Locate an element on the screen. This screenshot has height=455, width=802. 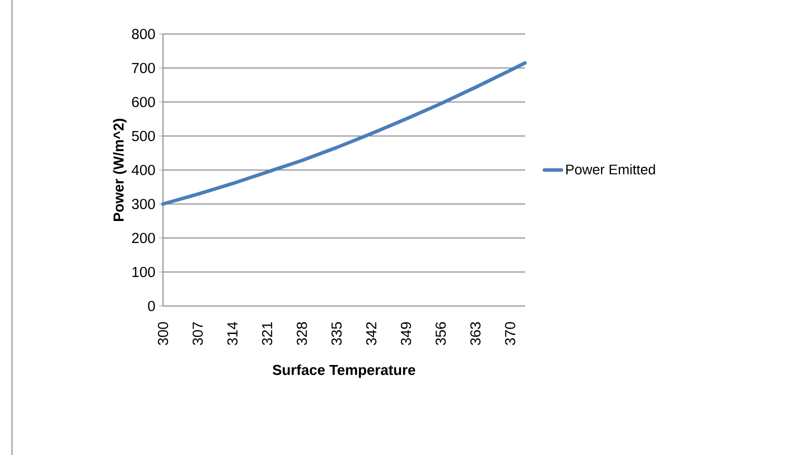
line-series is located at coordinates (344, 133).